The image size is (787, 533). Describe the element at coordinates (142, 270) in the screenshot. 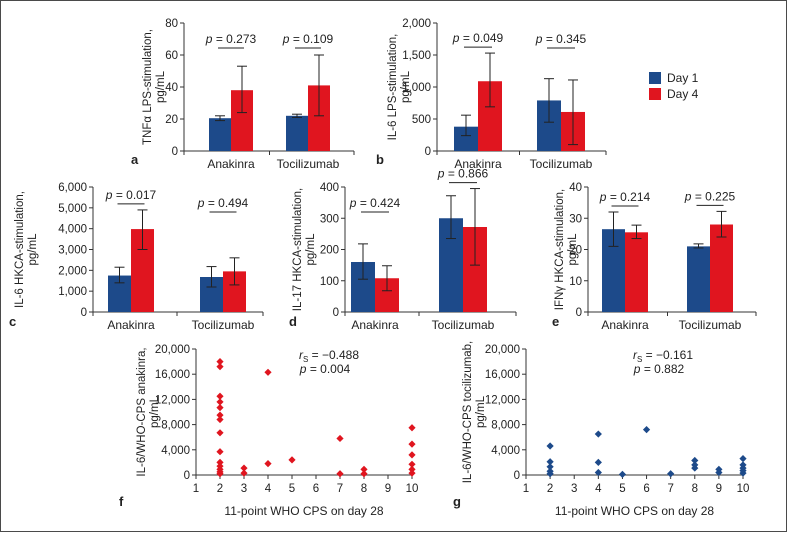

I see `bar-c-anakinra-day4` at that location.